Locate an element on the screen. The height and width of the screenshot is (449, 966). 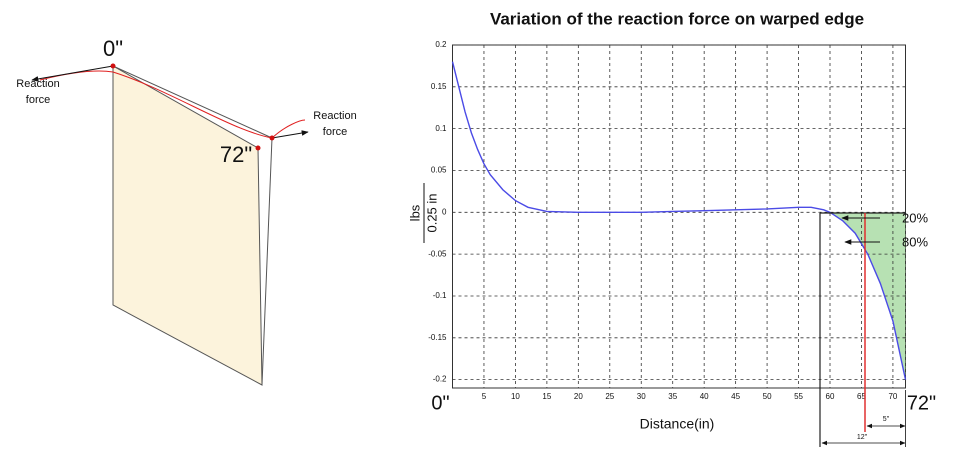
x-tick-label: 55 is located at coordinates (798, 396).